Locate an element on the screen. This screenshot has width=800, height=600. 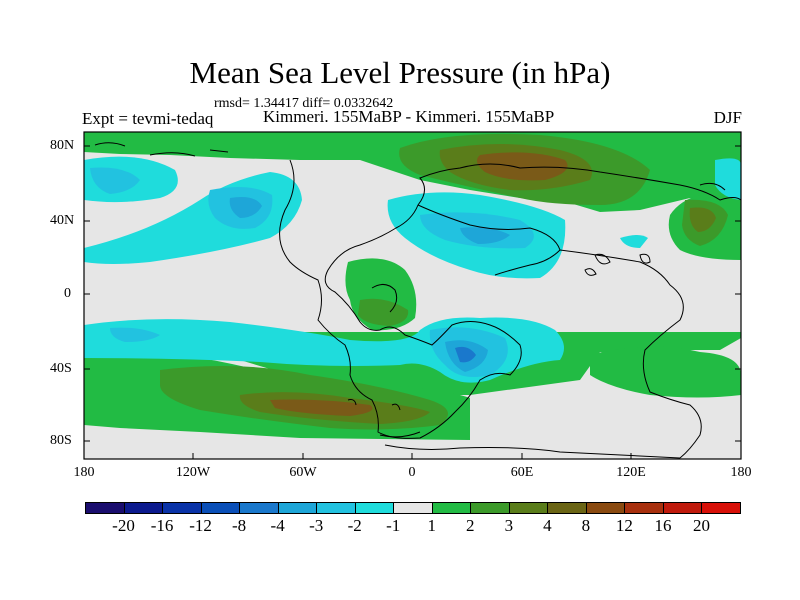
season-label: DJF is located at coordinates (727, 117).